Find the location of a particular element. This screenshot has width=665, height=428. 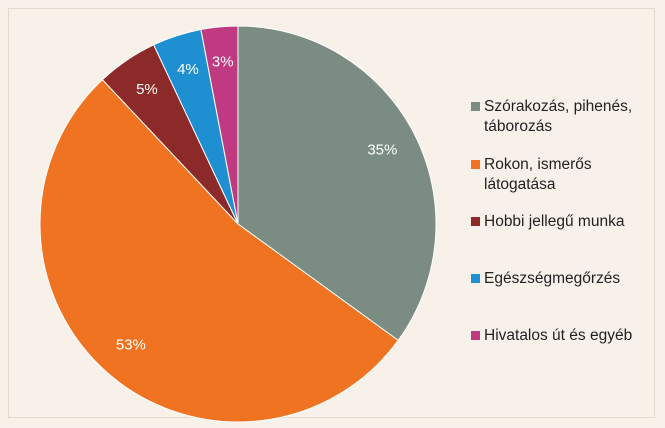

legend-label: Rokon, ismerős látogatása is located at coordinates (538, 174).